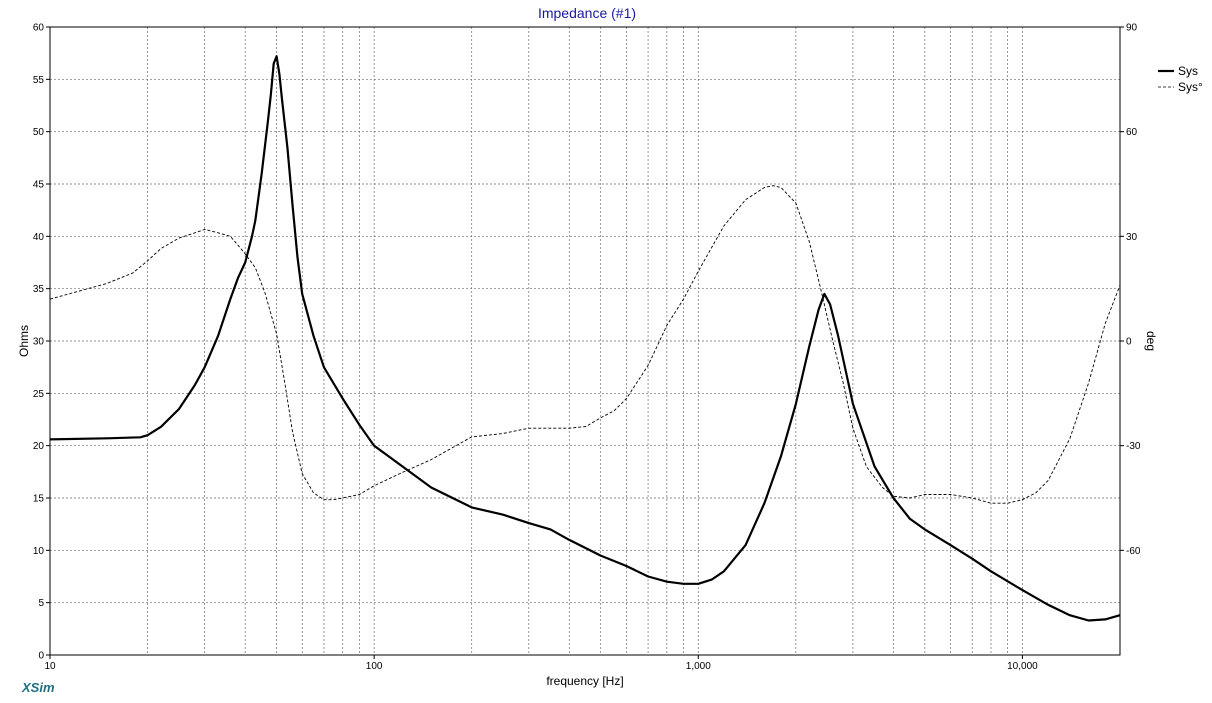 This screenshot has width=1212, height=703. What do you see at coordinates (39, 185) in the screenshot?
I see `y-tick-label: 45` at bounding box center [39, 185].